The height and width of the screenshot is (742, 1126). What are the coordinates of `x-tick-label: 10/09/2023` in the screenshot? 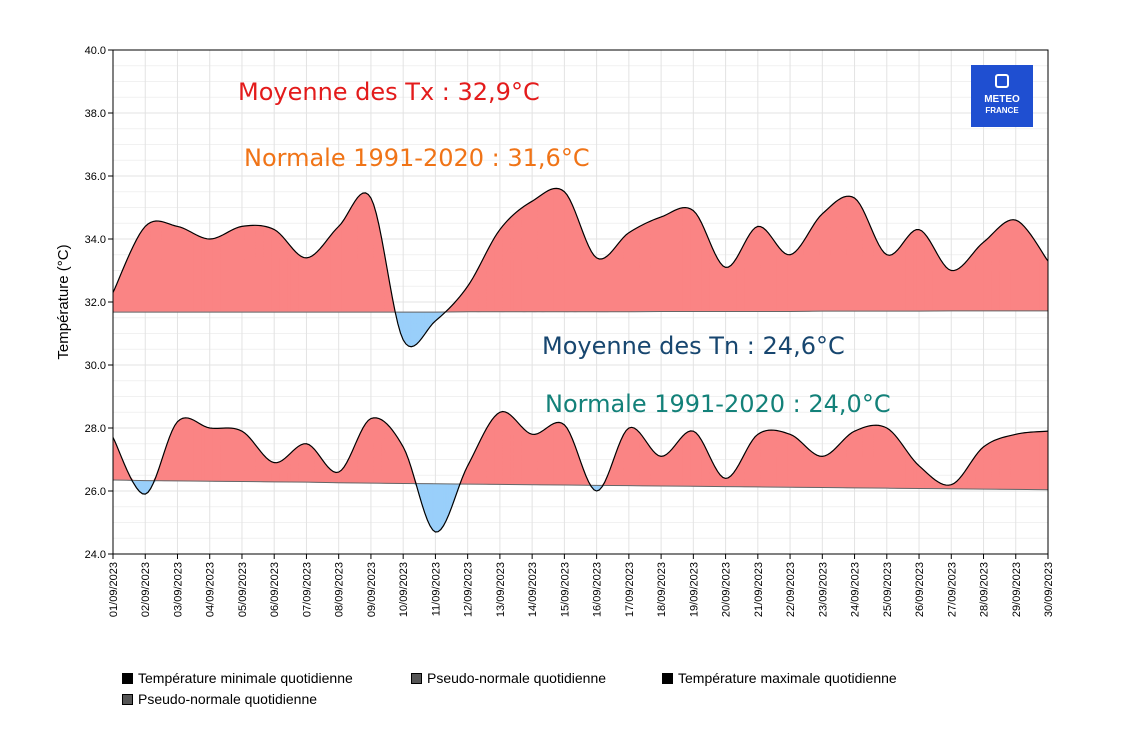 It's located at (404, 589).